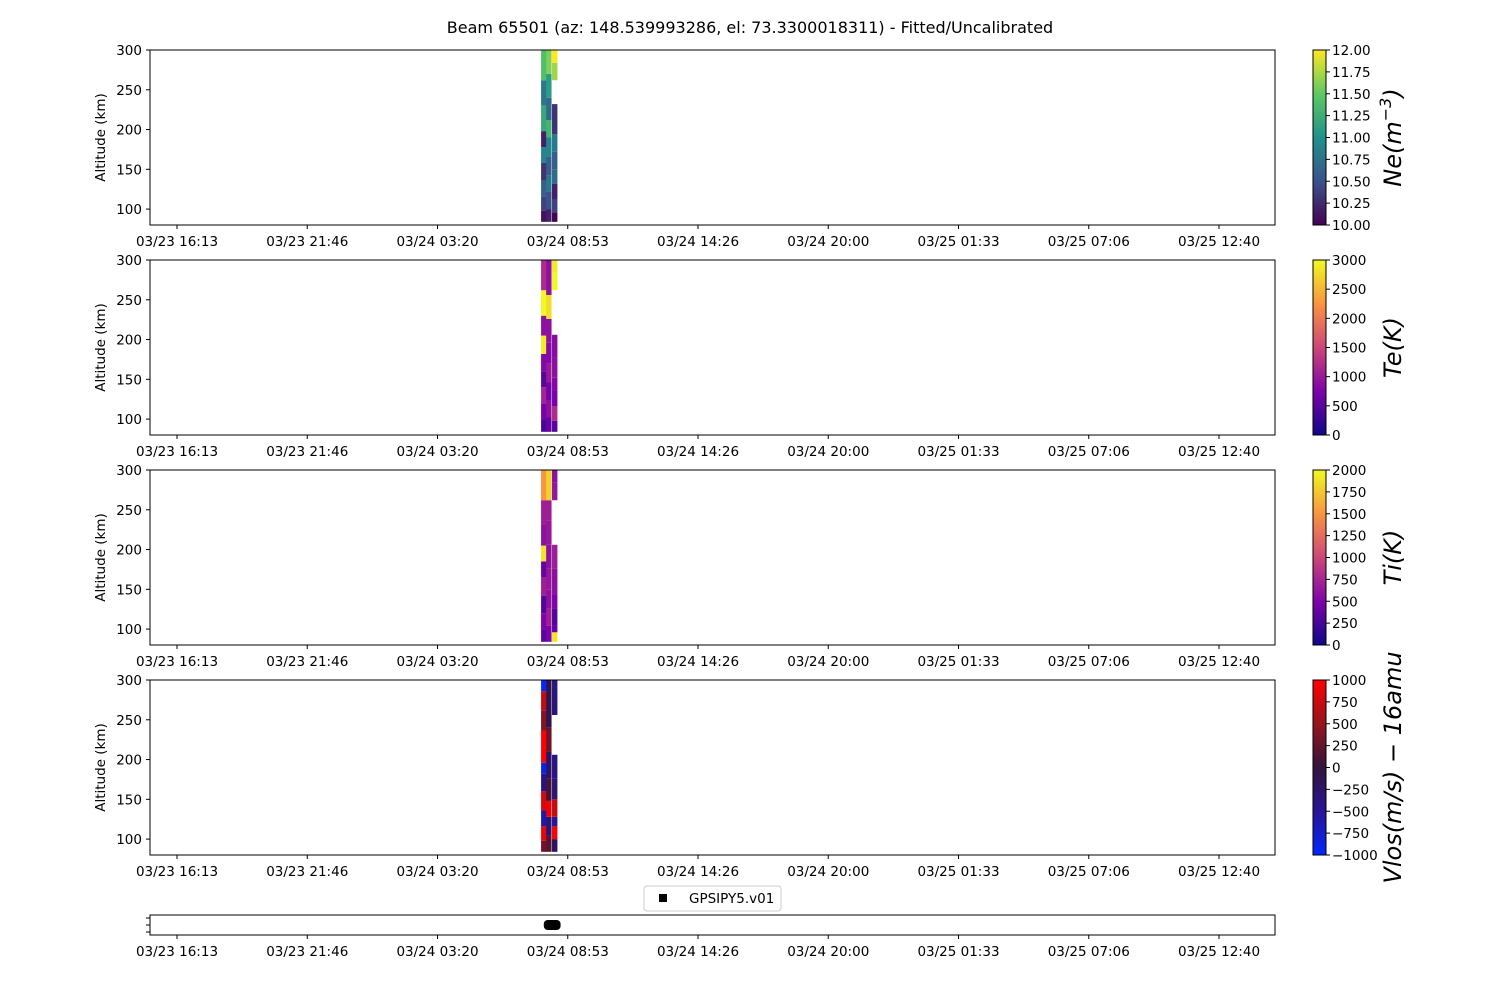  I want to click on colorbar-label-sup: −3, so click(1385, 110).